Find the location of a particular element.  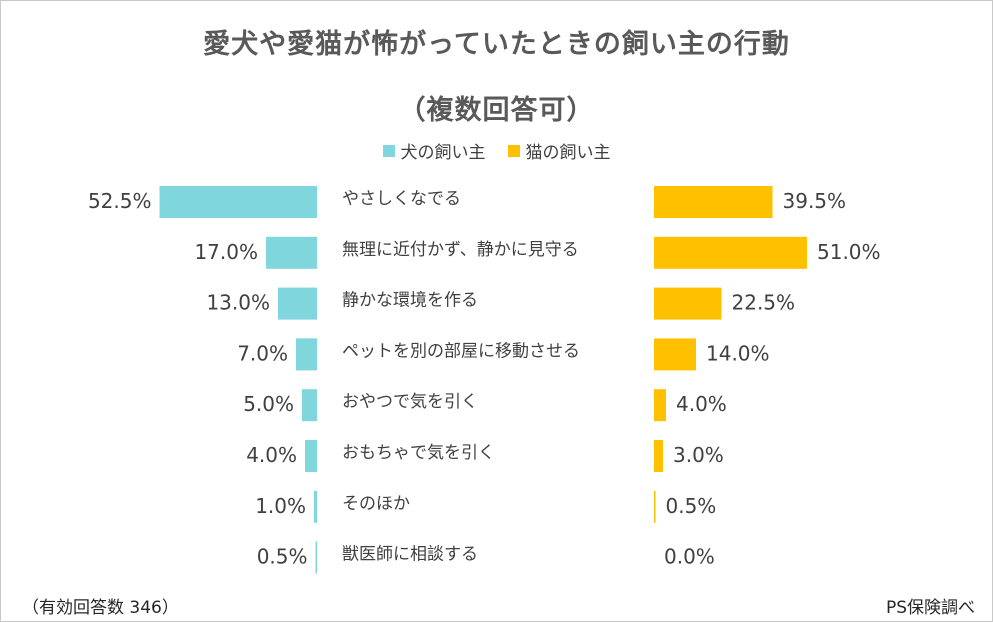

cat-value-label: 4.0% is located at coordinates (701, 404).